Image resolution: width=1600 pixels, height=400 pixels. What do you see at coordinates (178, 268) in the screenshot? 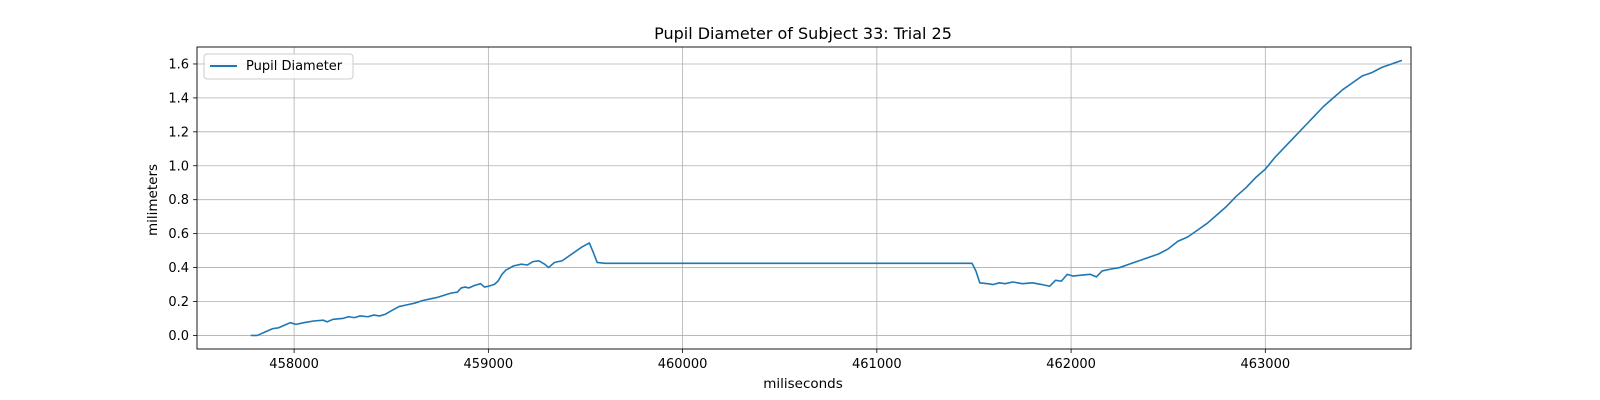
I see `y-tick-label: 0.4` at bounding box center [178, 268].